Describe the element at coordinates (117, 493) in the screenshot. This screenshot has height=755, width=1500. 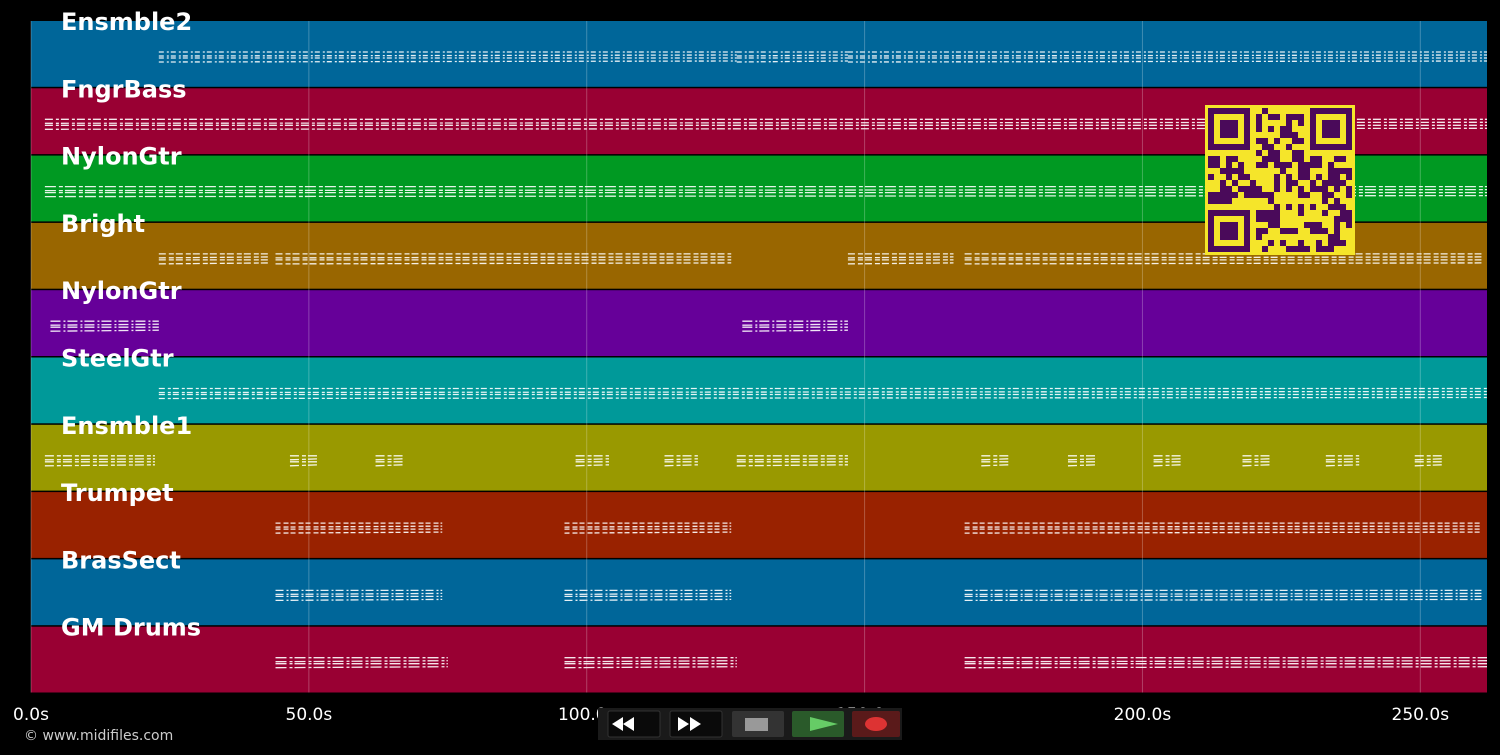
I see `track-label: Trumpet` at that location.